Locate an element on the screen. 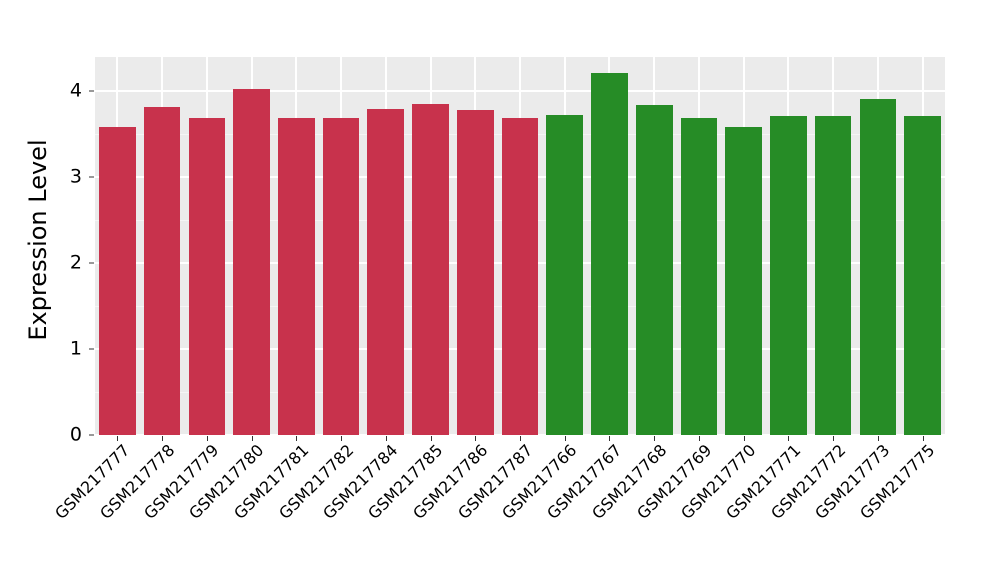 The height and width of the screenshot is (580, 1000). y-tick-label: 4 is located at coordinates (75, 90).